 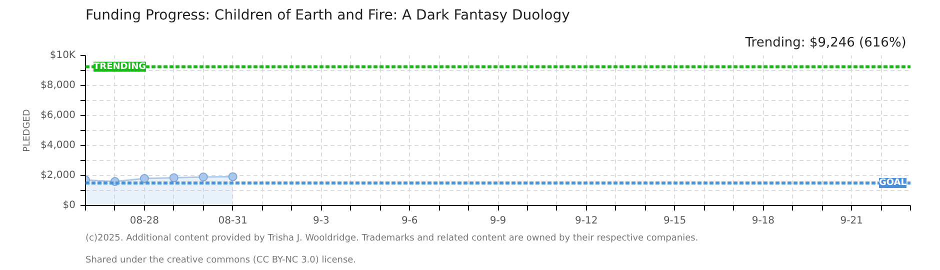 What do you see at coordinates (328, 16) in the screenshot?
I see `chart-title: Funding Progress: Children of Earth and Fire: A Dark Fantasy Duology` at bounding box center [328, 16].